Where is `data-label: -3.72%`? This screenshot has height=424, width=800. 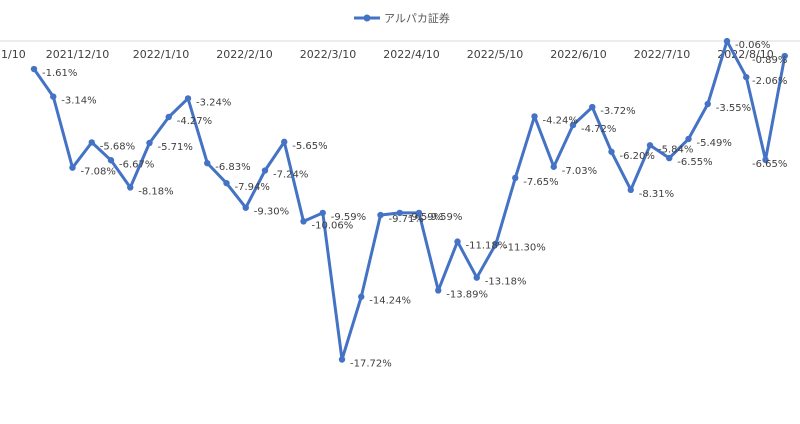
data-label: -3.72% is located at coordinates (617, 111).